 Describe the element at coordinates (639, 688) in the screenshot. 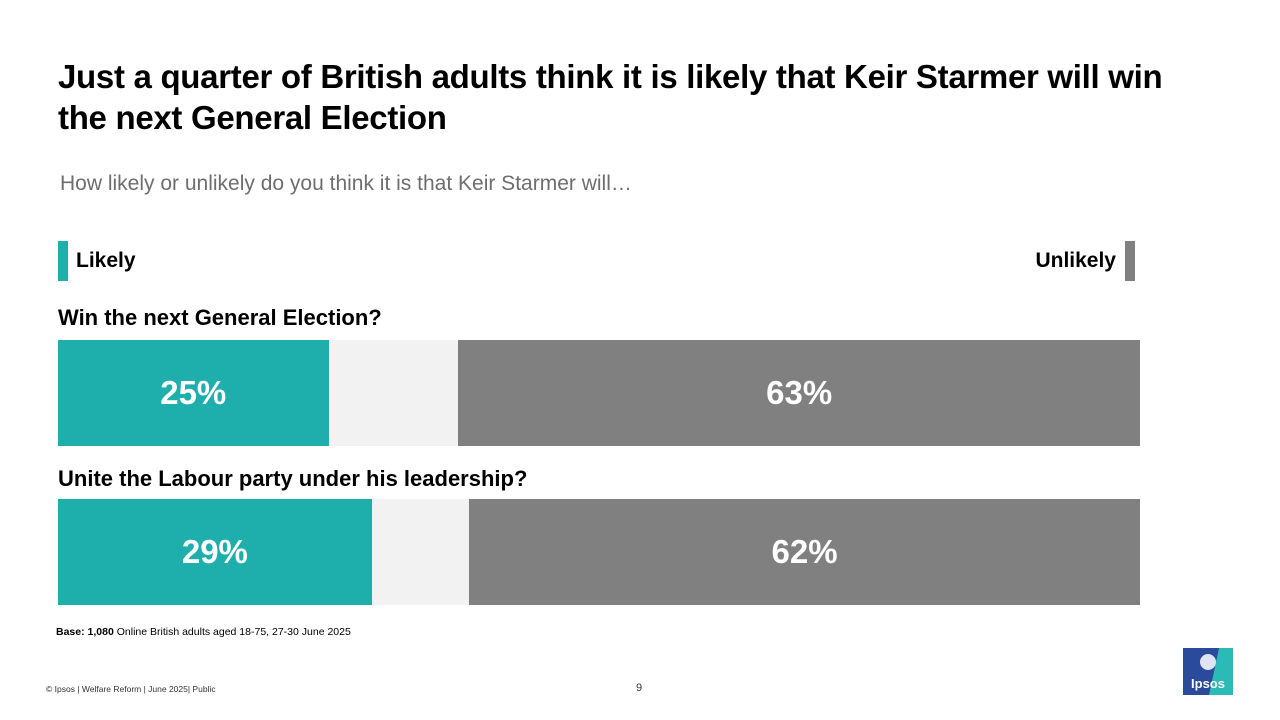

I see `page-number: 9` at that location.